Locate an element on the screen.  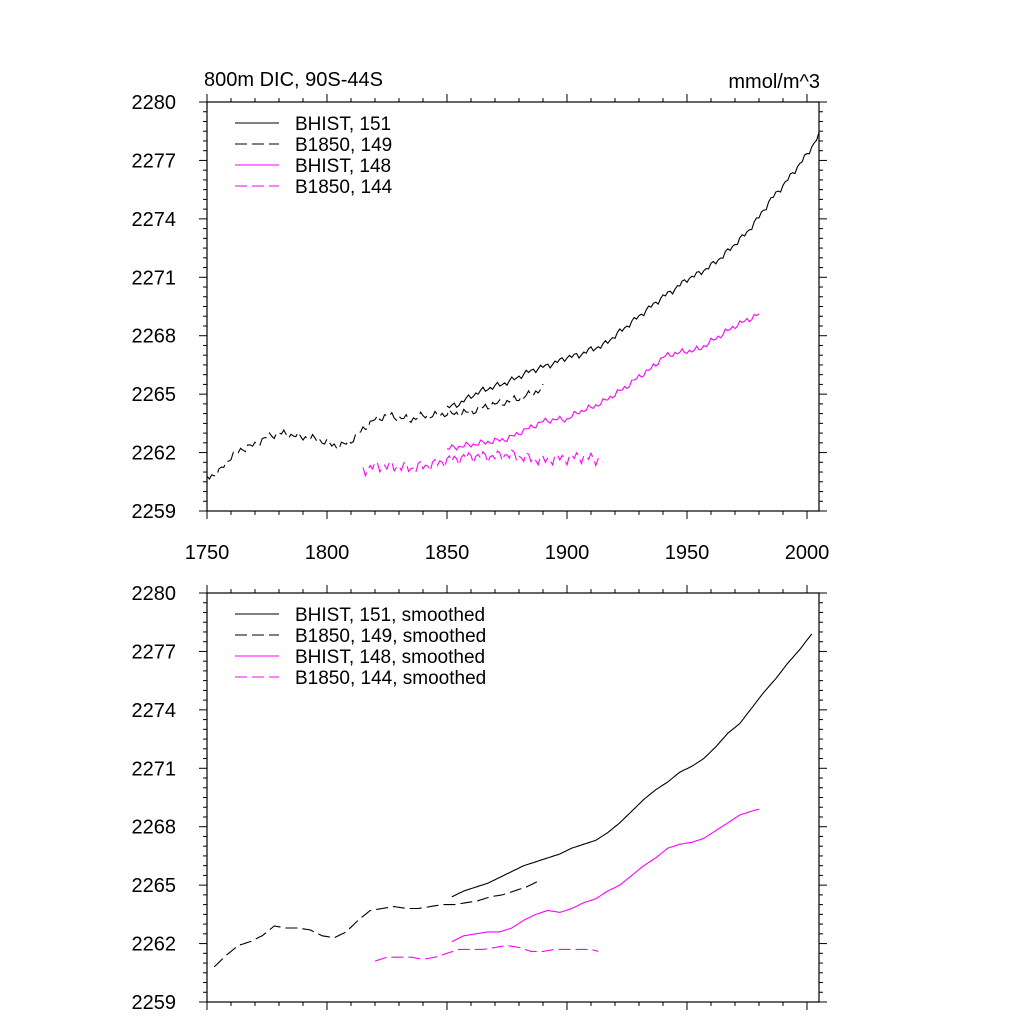
x-tick-label: 2000 is located at coordinates (807, 553).